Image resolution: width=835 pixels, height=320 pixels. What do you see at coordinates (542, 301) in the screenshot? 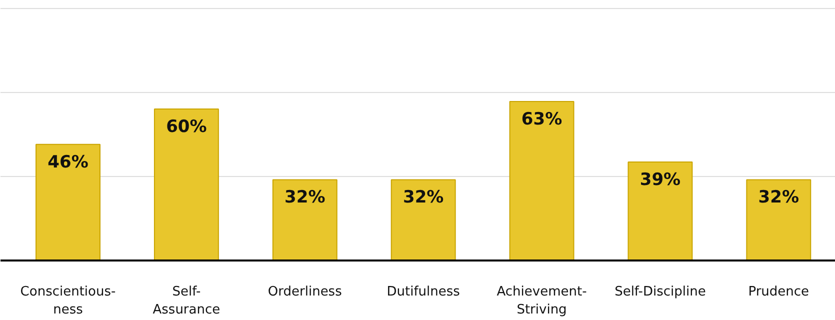
I see `x-tick-label: Achievement- Striving` at bounding box center [542, 301].